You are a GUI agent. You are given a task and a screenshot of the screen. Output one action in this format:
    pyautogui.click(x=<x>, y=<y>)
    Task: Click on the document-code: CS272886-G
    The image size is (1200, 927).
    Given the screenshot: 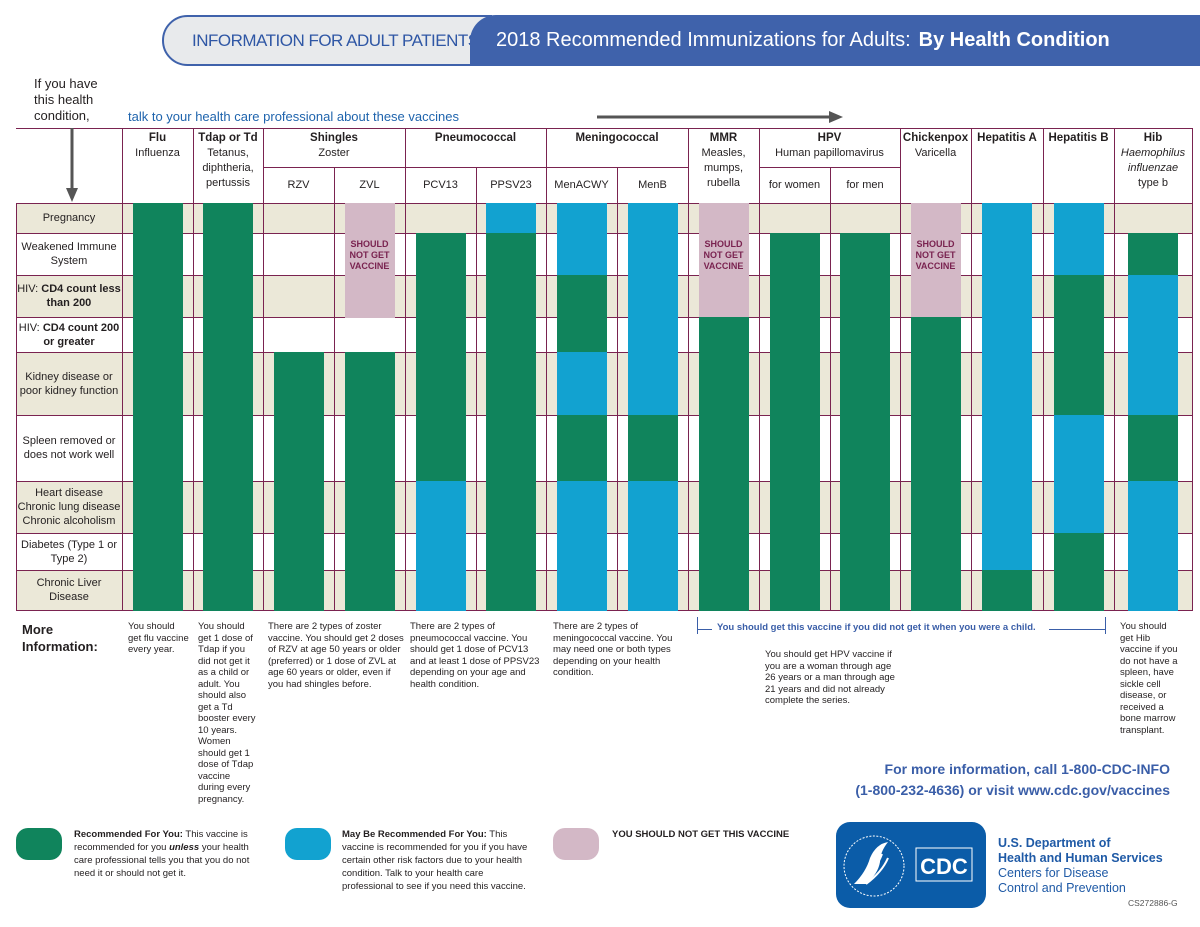 What is the action you would take?
    pyautogui.click(x=1153, y=903)
    